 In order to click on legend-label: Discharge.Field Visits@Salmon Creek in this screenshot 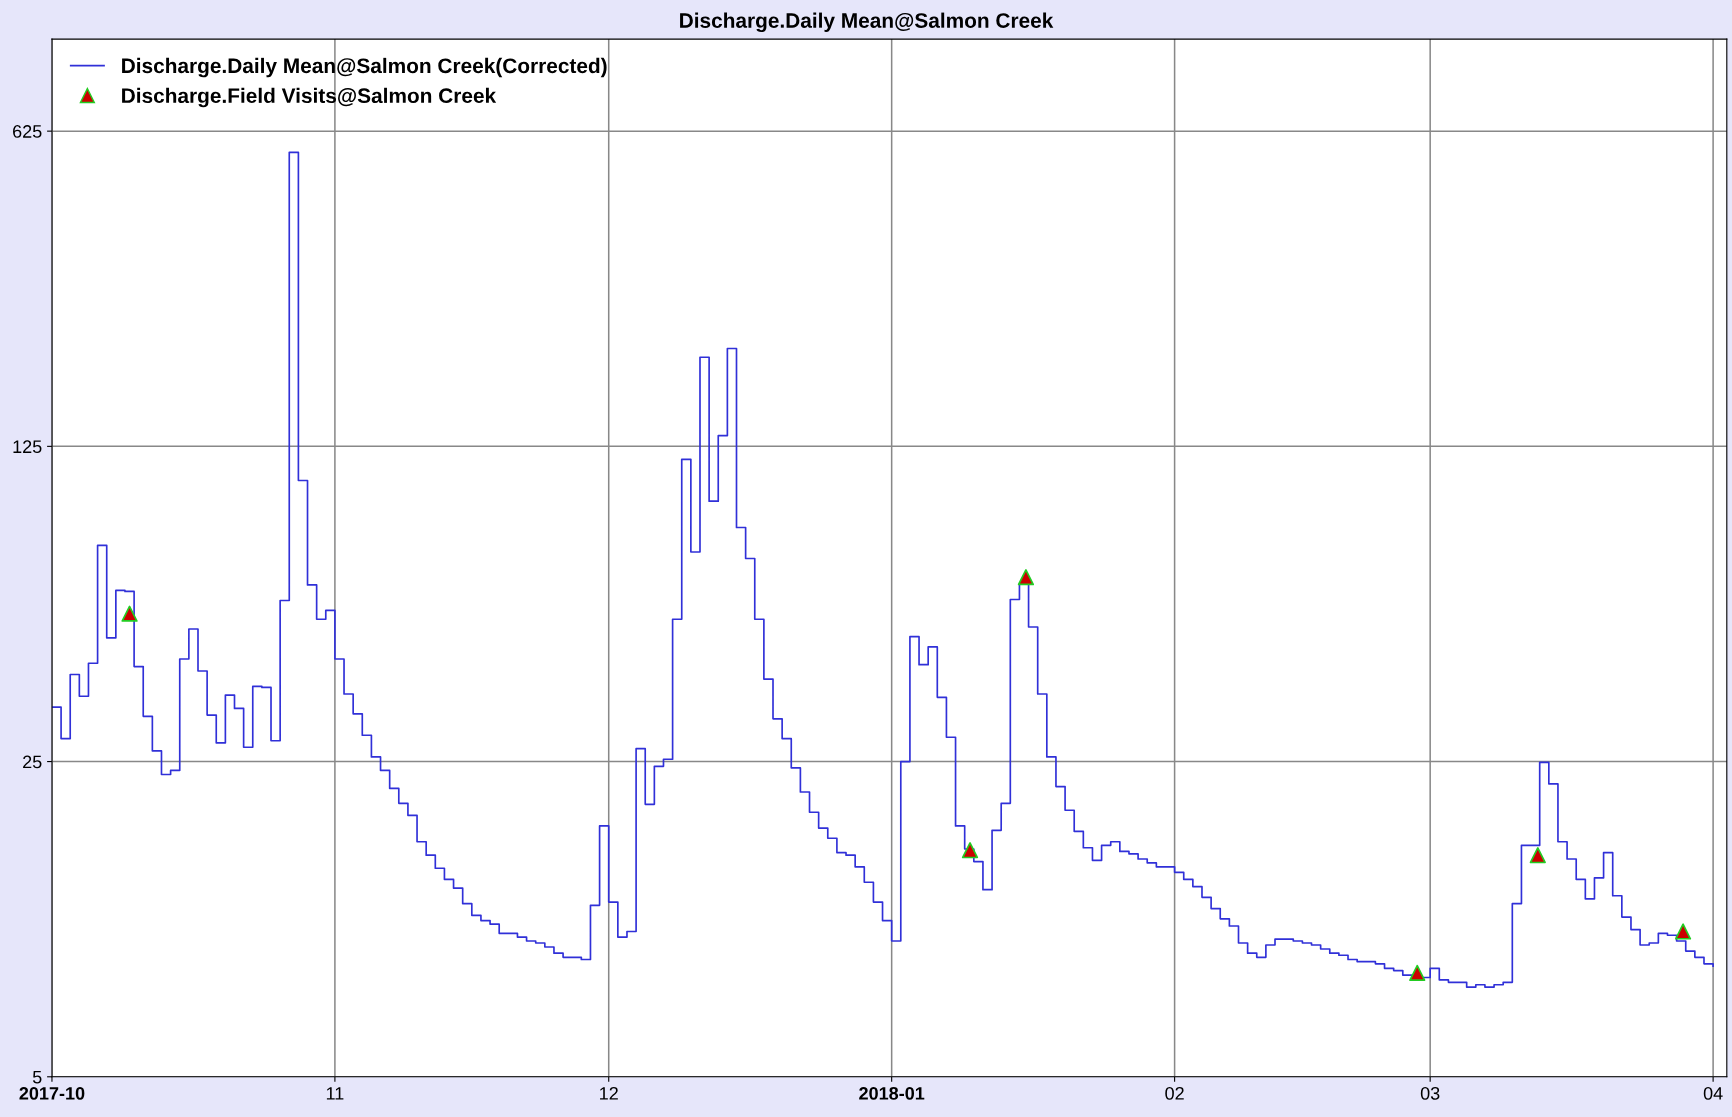, I will do `click(309, 97)`.